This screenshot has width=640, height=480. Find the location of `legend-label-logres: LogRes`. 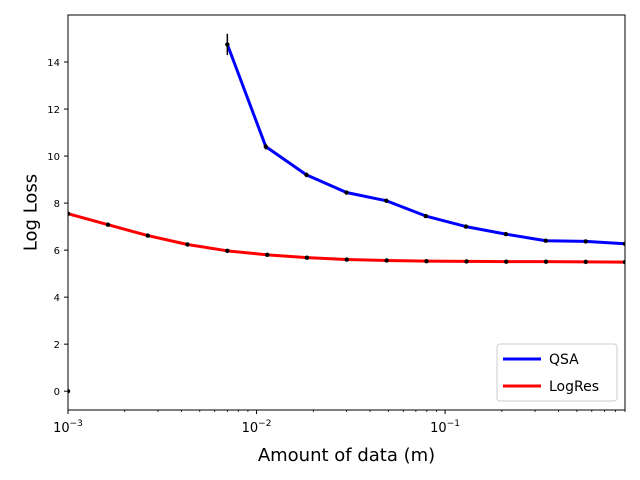

legend-label-logres: LogRes is located at coordinates (574, 387).